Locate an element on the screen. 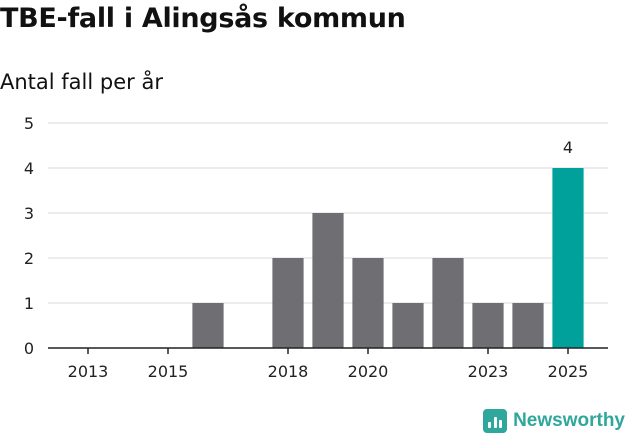 This screenshot has height=439, width=631. chart-title: TBE-fall i Alingsås kommun is located at coordinates (203, 18).